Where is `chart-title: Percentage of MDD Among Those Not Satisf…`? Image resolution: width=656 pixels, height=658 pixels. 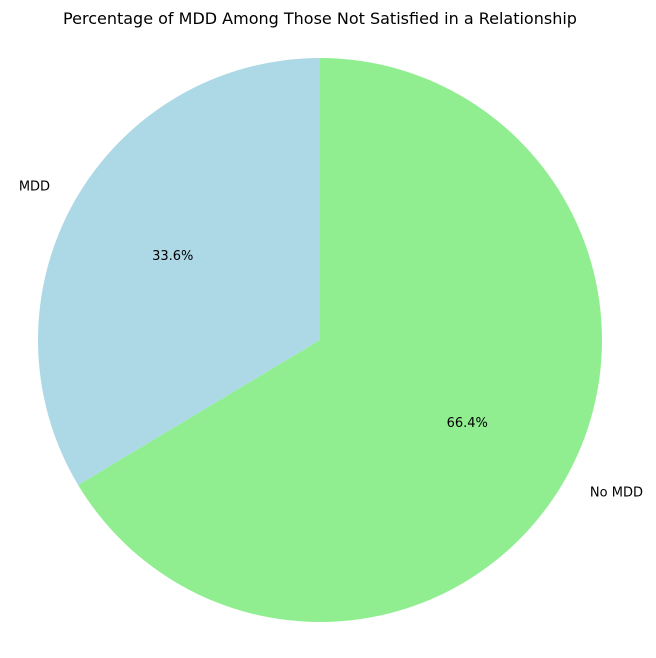 chart-title: Percentage of MDD Among Those Not Satisf… is located at coordinates (320, 18).